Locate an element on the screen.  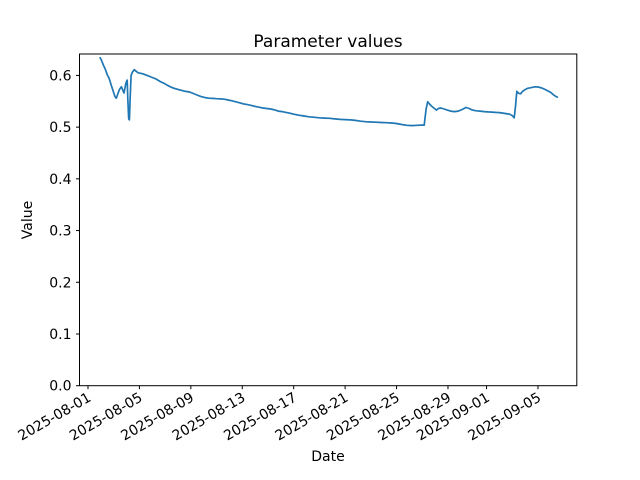
y-tick-label: 0.2 is located at coordinates (60, 283).